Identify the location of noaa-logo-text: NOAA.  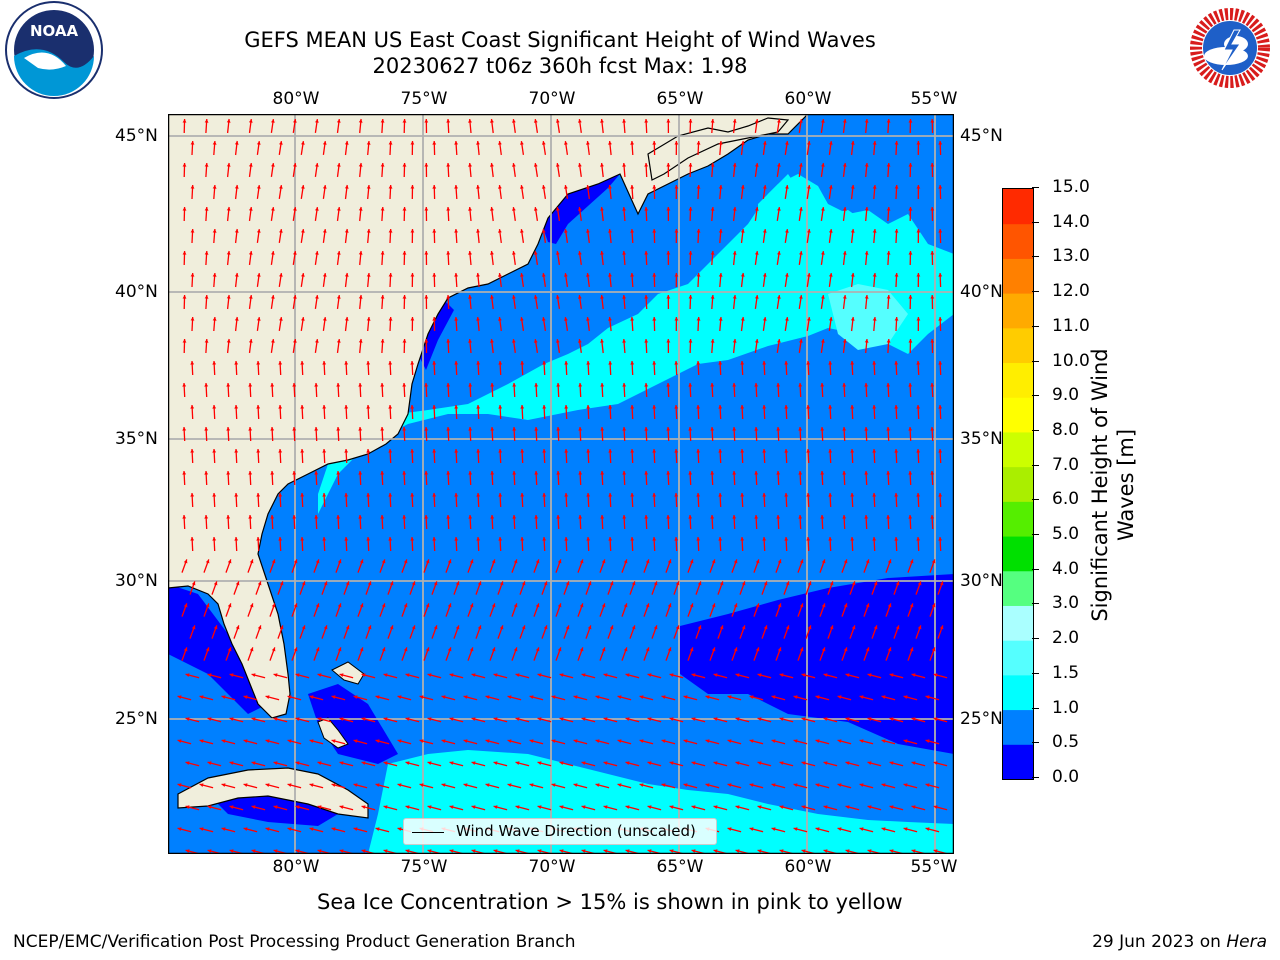
(54, 31).